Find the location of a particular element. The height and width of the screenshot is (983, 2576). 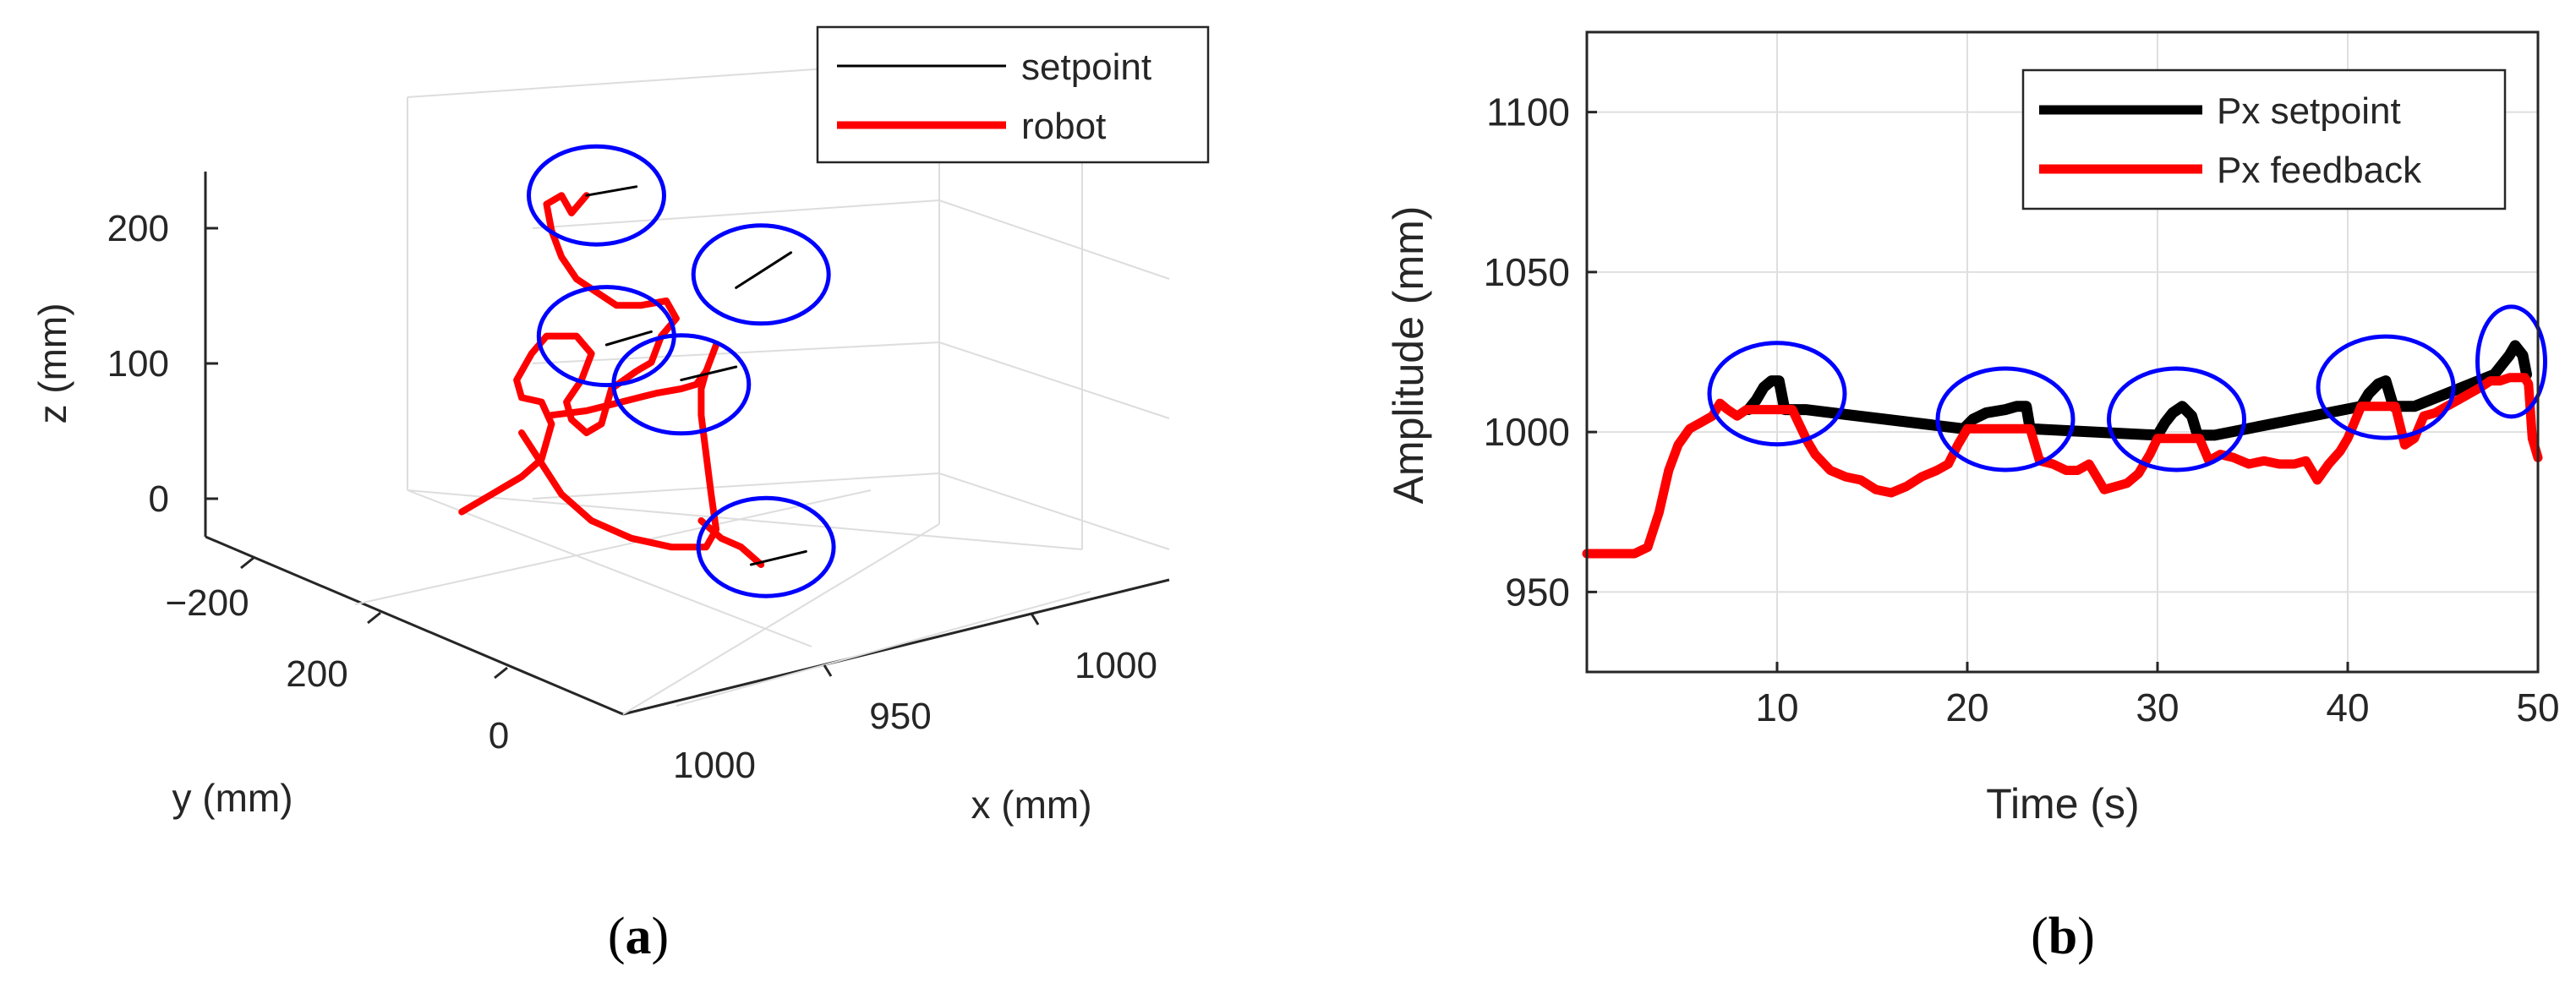

legend-label: robot is located at coordinates (1063, 126).